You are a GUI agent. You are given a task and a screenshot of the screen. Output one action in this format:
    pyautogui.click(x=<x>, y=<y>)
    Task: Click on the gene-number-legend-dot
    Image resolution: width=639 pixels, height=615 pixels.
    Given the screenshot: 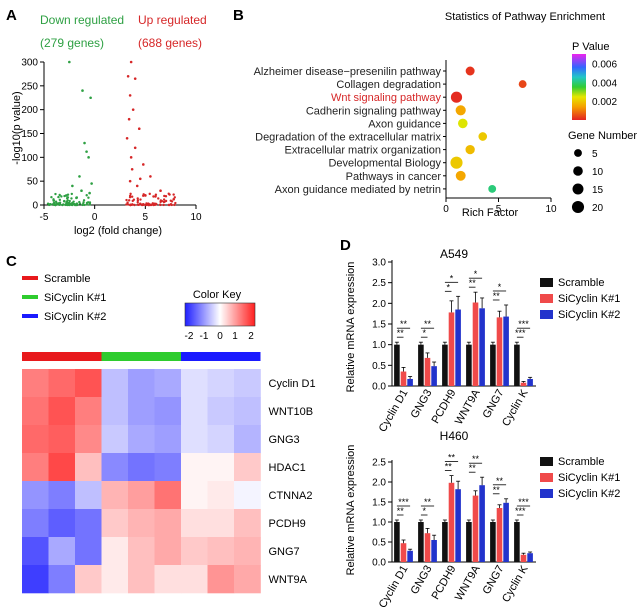 What is the action you would take?
    pyautogui.click(x=578, y=207)
    